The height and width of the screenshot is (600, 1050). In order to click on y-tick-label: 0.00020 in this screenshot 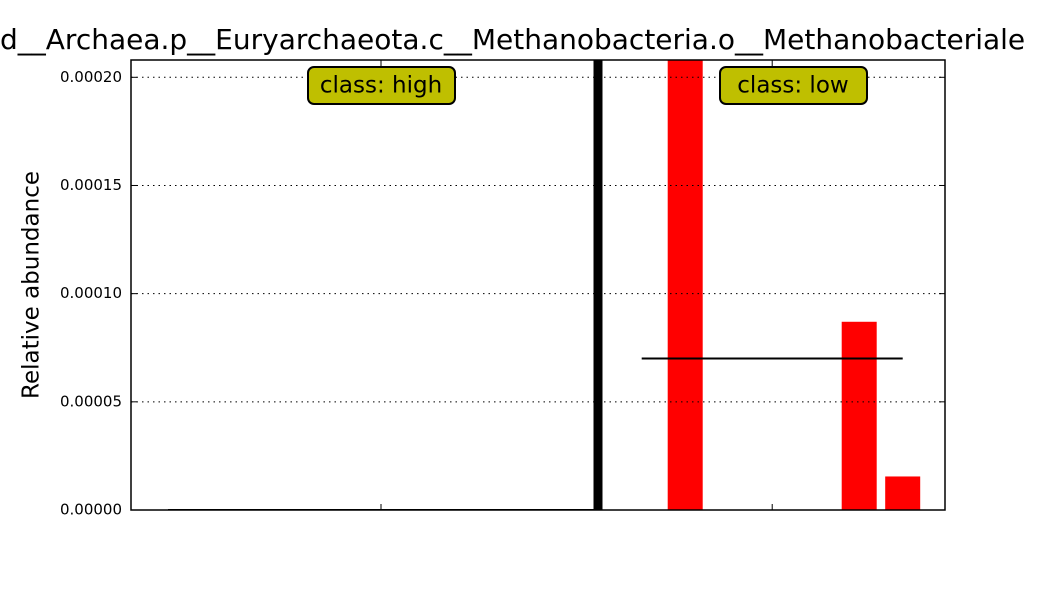, I will do `click(91, 77)`.